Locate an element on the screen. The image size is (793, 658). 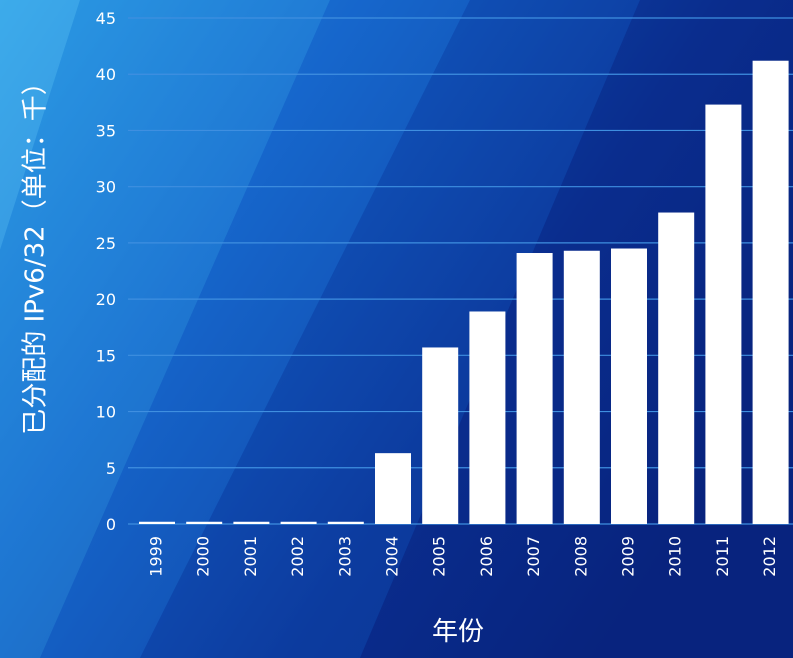
x-tick-label: 2008 is located at coordinates (580, 556).